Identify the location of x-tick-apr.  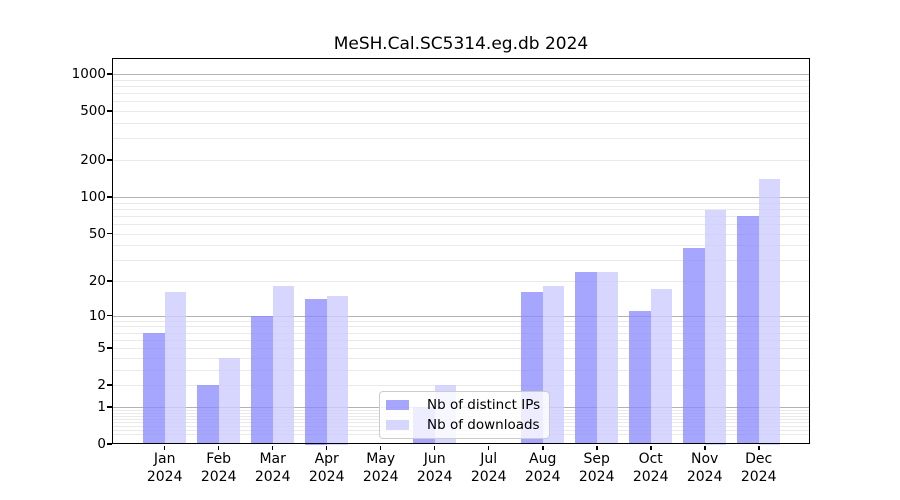
(326, 447).